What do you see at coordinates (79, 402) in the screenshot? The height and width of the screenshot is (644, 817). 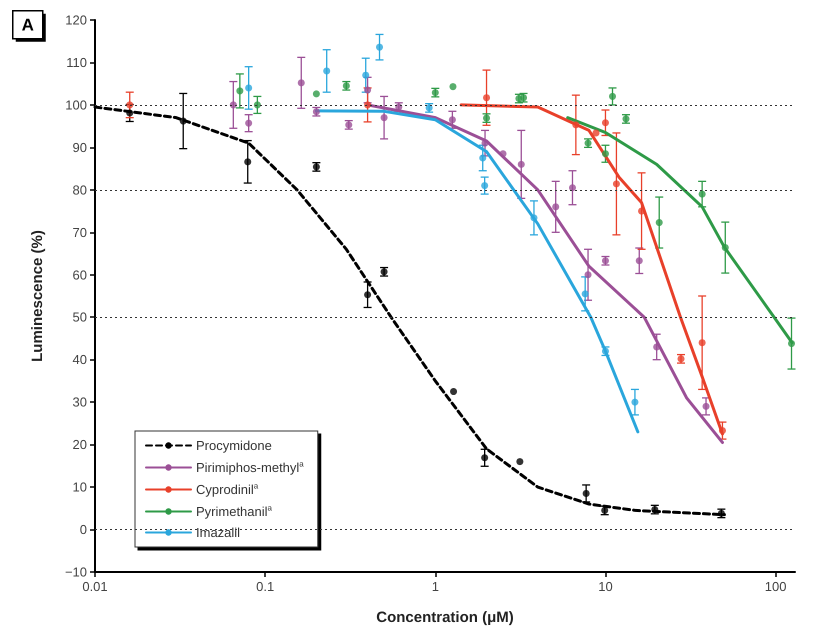 I see `y-tick-label: 30` at bounding box center [79, 402].